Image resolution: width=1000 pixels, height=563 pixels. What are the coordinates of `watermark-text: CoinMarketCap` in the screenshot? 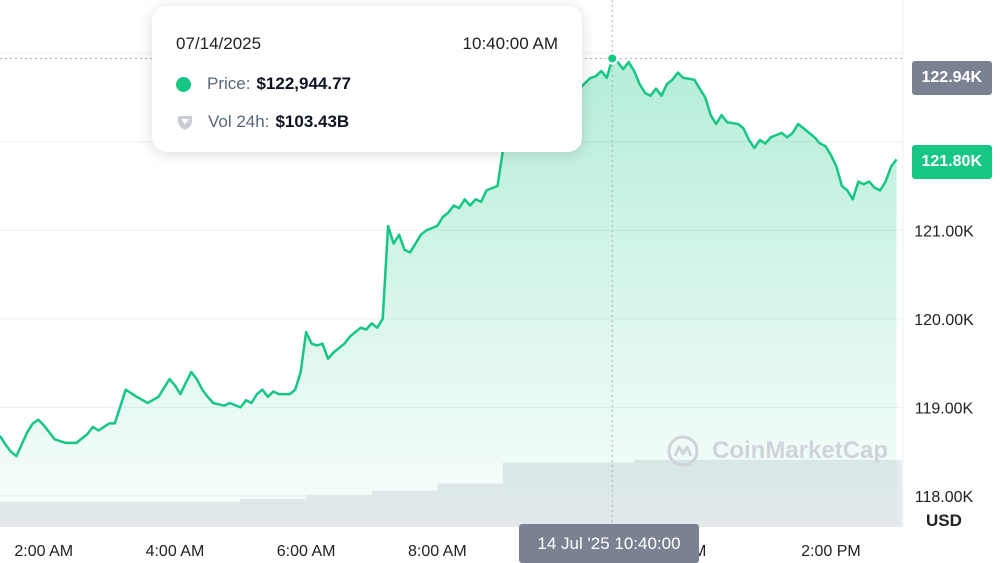 It's located at (800, 450).